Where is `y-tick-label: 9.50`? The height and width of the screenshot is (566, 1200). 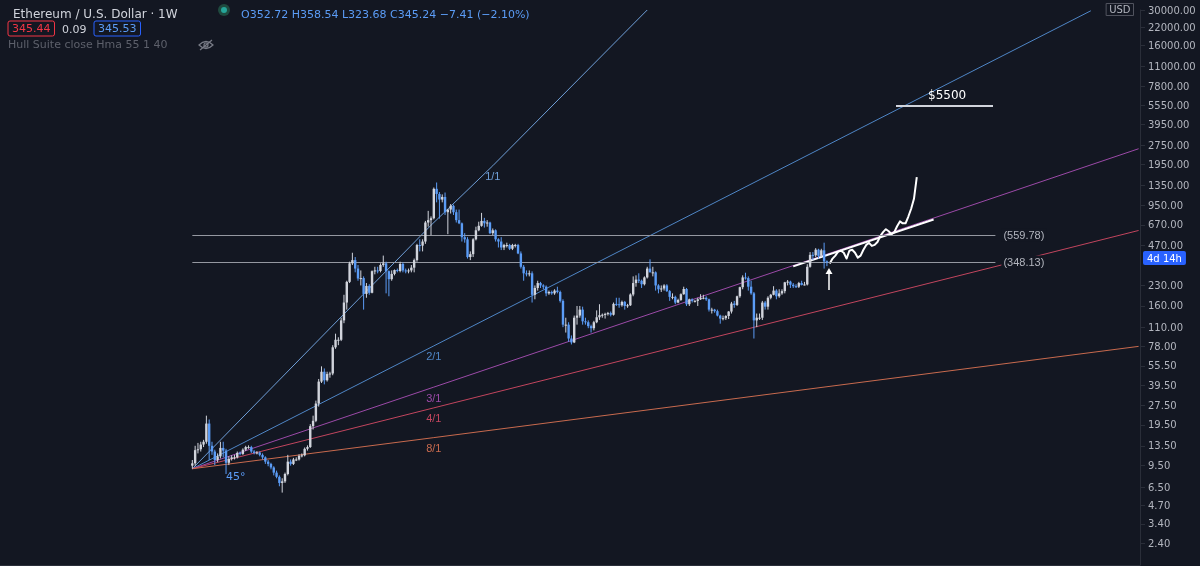
y-tick-label: 9.50 is located at coordinates (1159, 466).